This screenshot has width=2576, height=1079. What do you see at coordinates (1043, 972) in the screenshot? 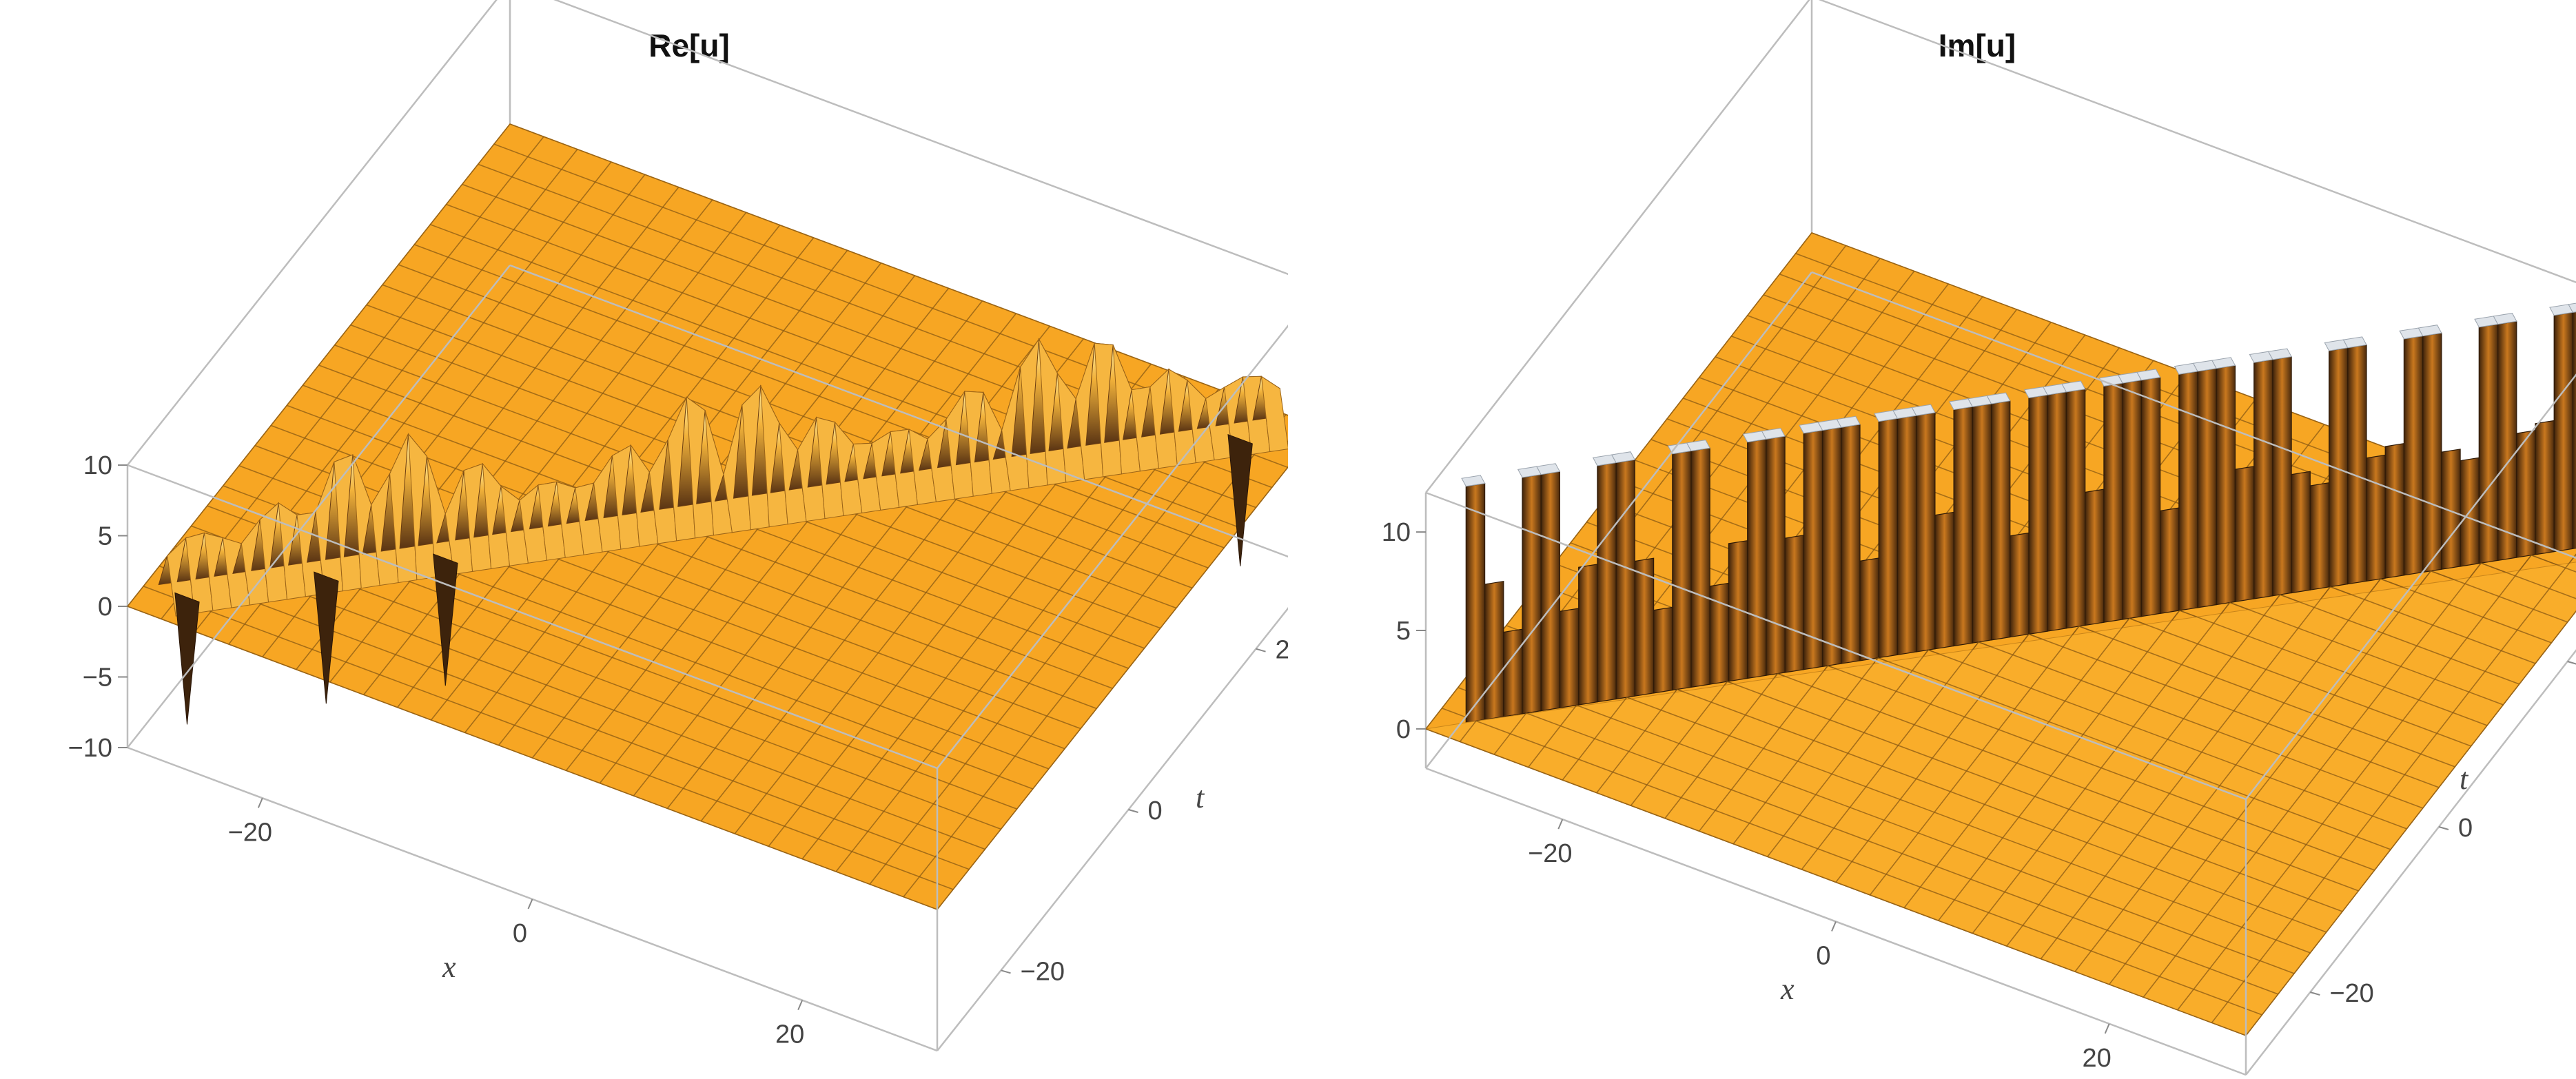
I see `t-tick-label: −20` at bounding box center [1043, 972].